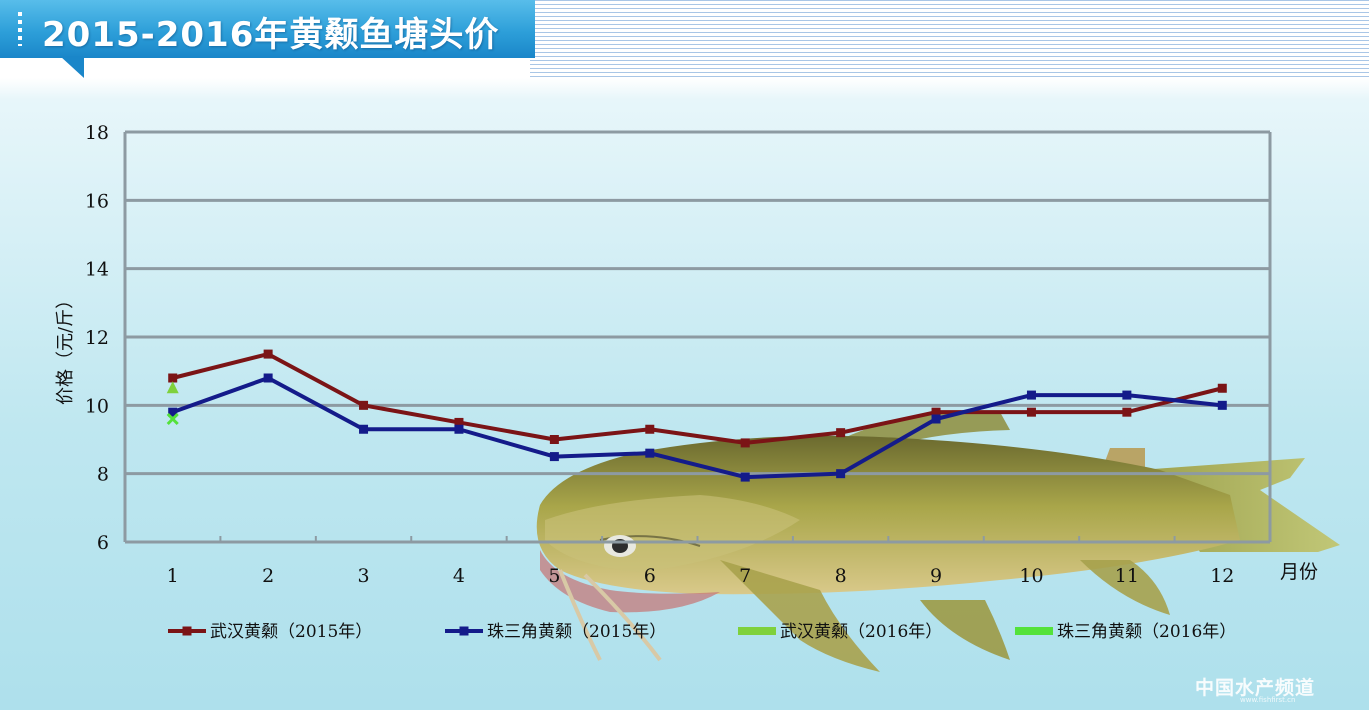 Image resolution: width=1369 pixels, height=710 pixels. I want to click on x-tick-label: 11, so click(1127, 576).